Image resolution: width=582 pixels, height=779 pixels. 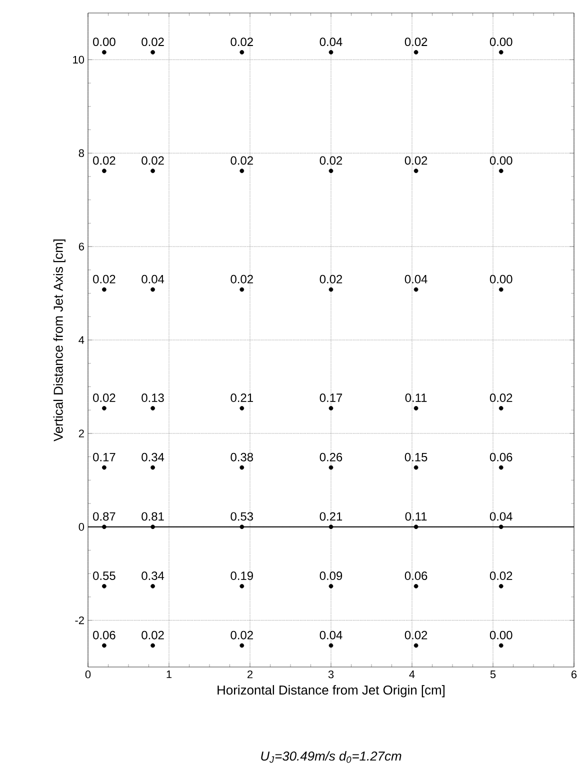 What do you see at coordinates (104, 576) in the screenshot?
I see `annotation: 0.55` at bounding box center [104, 576].